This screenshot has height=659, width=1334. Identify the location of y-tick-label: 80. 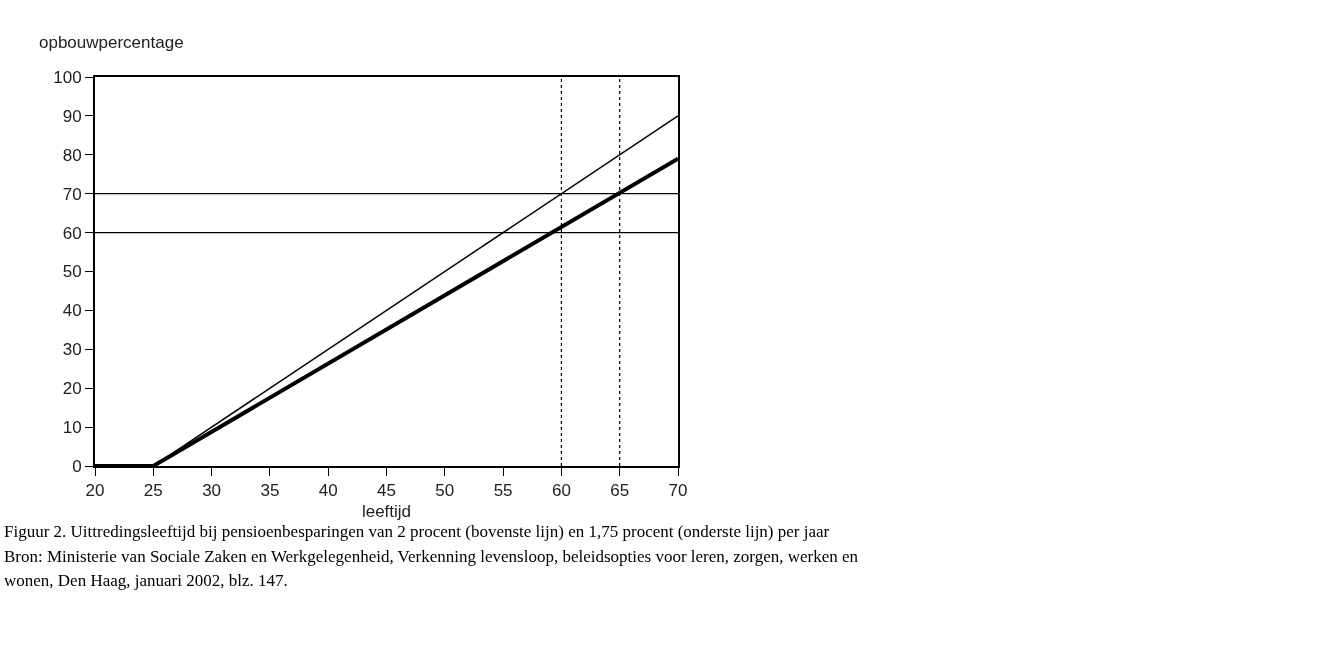
(72, 155).